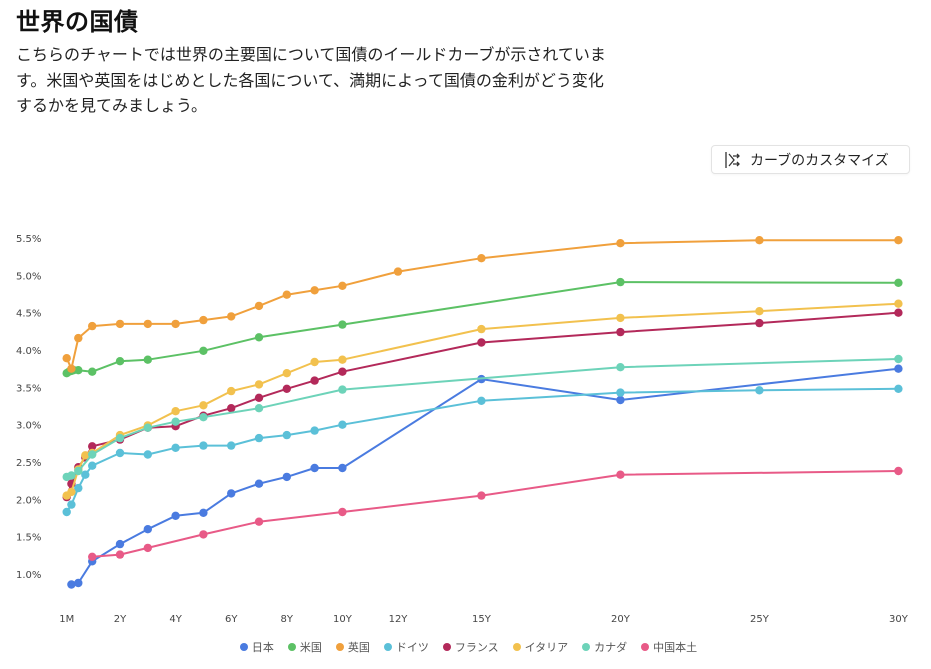 The image size is (931, 669). What do you see at coordinates (304, 647) in the screenshot?
I see `legend-item: 米国` at bounding box center [304, 647].